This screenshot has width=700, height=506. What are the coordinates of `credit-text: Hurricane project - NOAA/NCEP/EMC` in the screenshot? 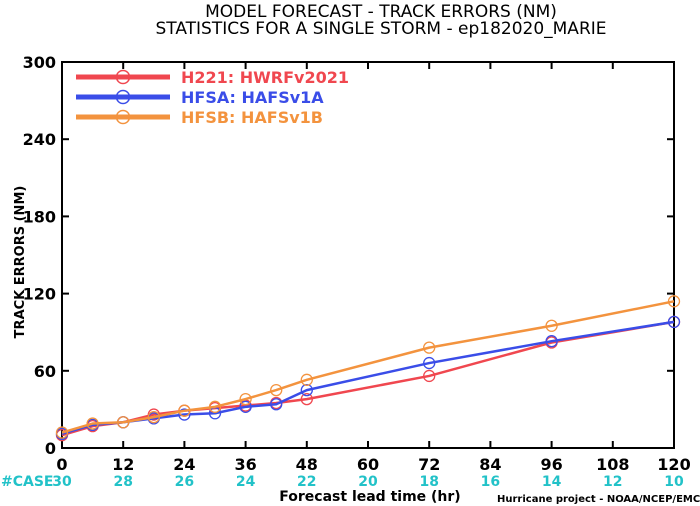 It's located at (598, 499).